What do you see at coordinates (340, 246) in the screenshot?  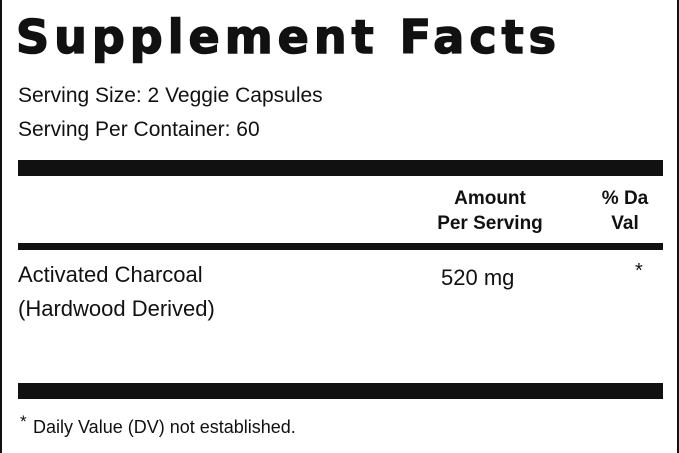 I see `medium-rule` at bounding box center [340, 246].